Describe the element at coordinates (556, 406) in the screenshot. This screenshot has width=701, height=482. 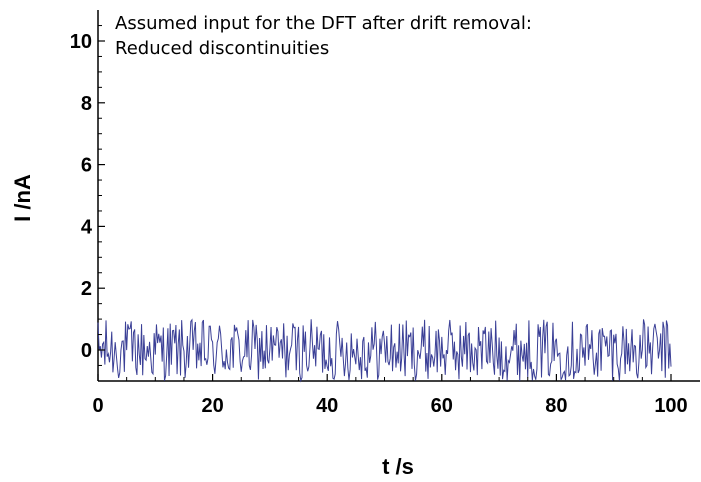
I see `x-tick-label: 80` at that location.